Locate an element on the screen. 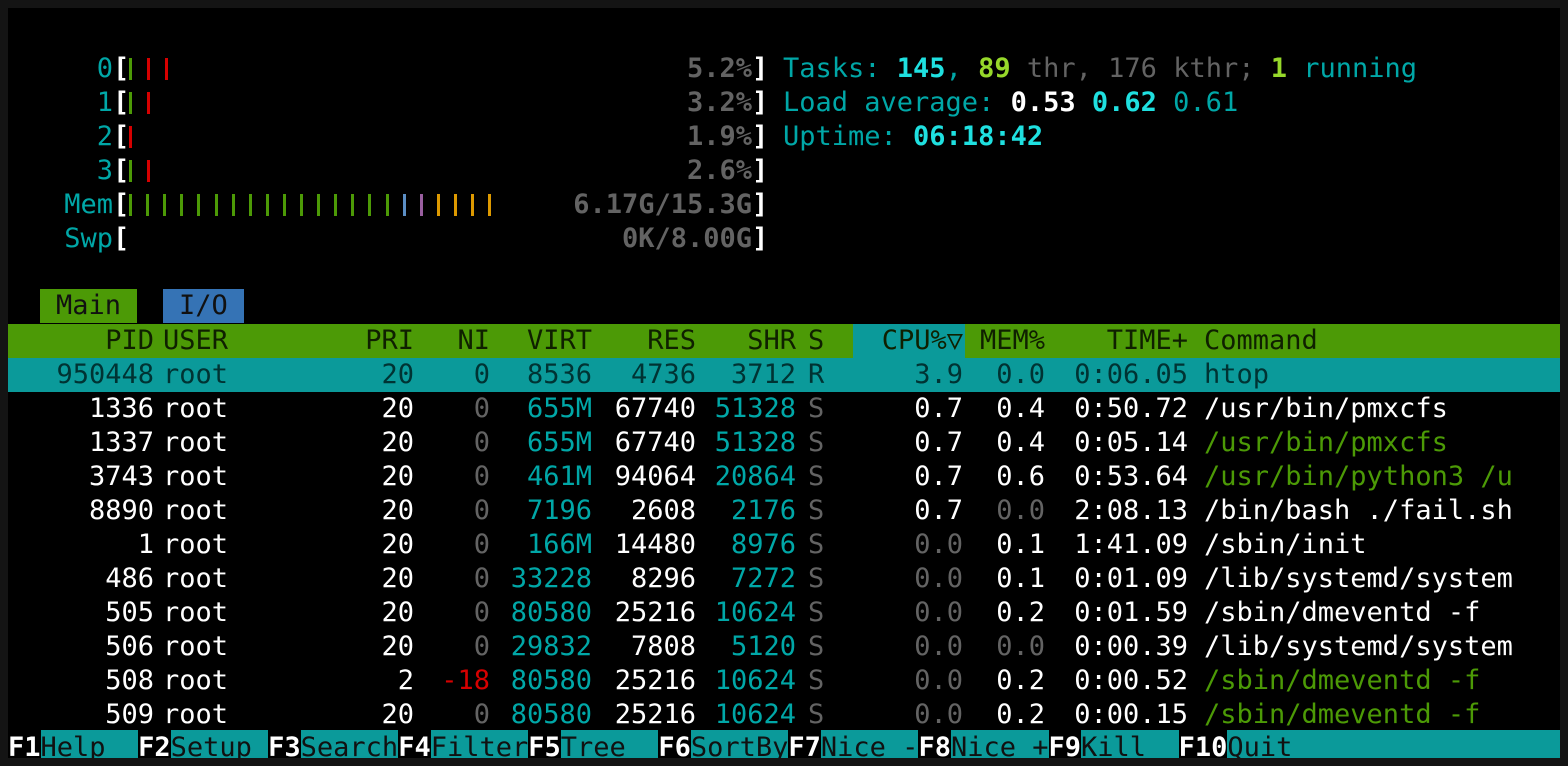 The image size is (1568, 766). function-key-f8: F8 is located at coordinates (934, 744).